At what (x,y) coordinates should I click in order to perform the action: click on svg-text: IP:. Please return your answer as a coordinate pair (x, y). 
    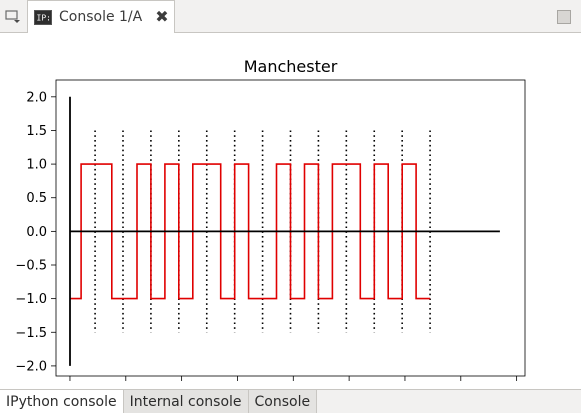
    Looking at the image, I should click on (44, 17).